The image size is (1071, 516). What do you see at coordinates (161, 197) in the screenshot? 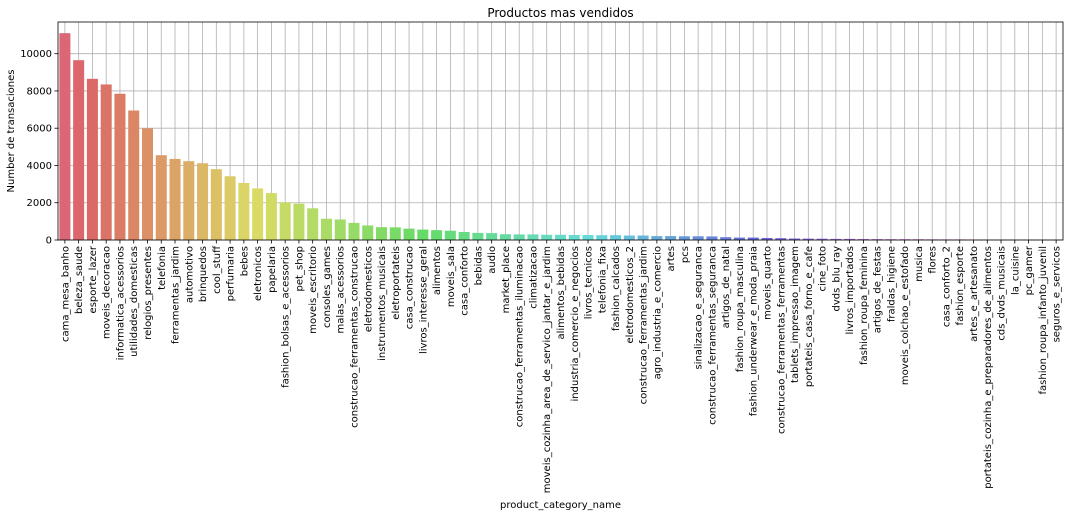
I see `bar-telefonia` at bounding box center [161, 197].